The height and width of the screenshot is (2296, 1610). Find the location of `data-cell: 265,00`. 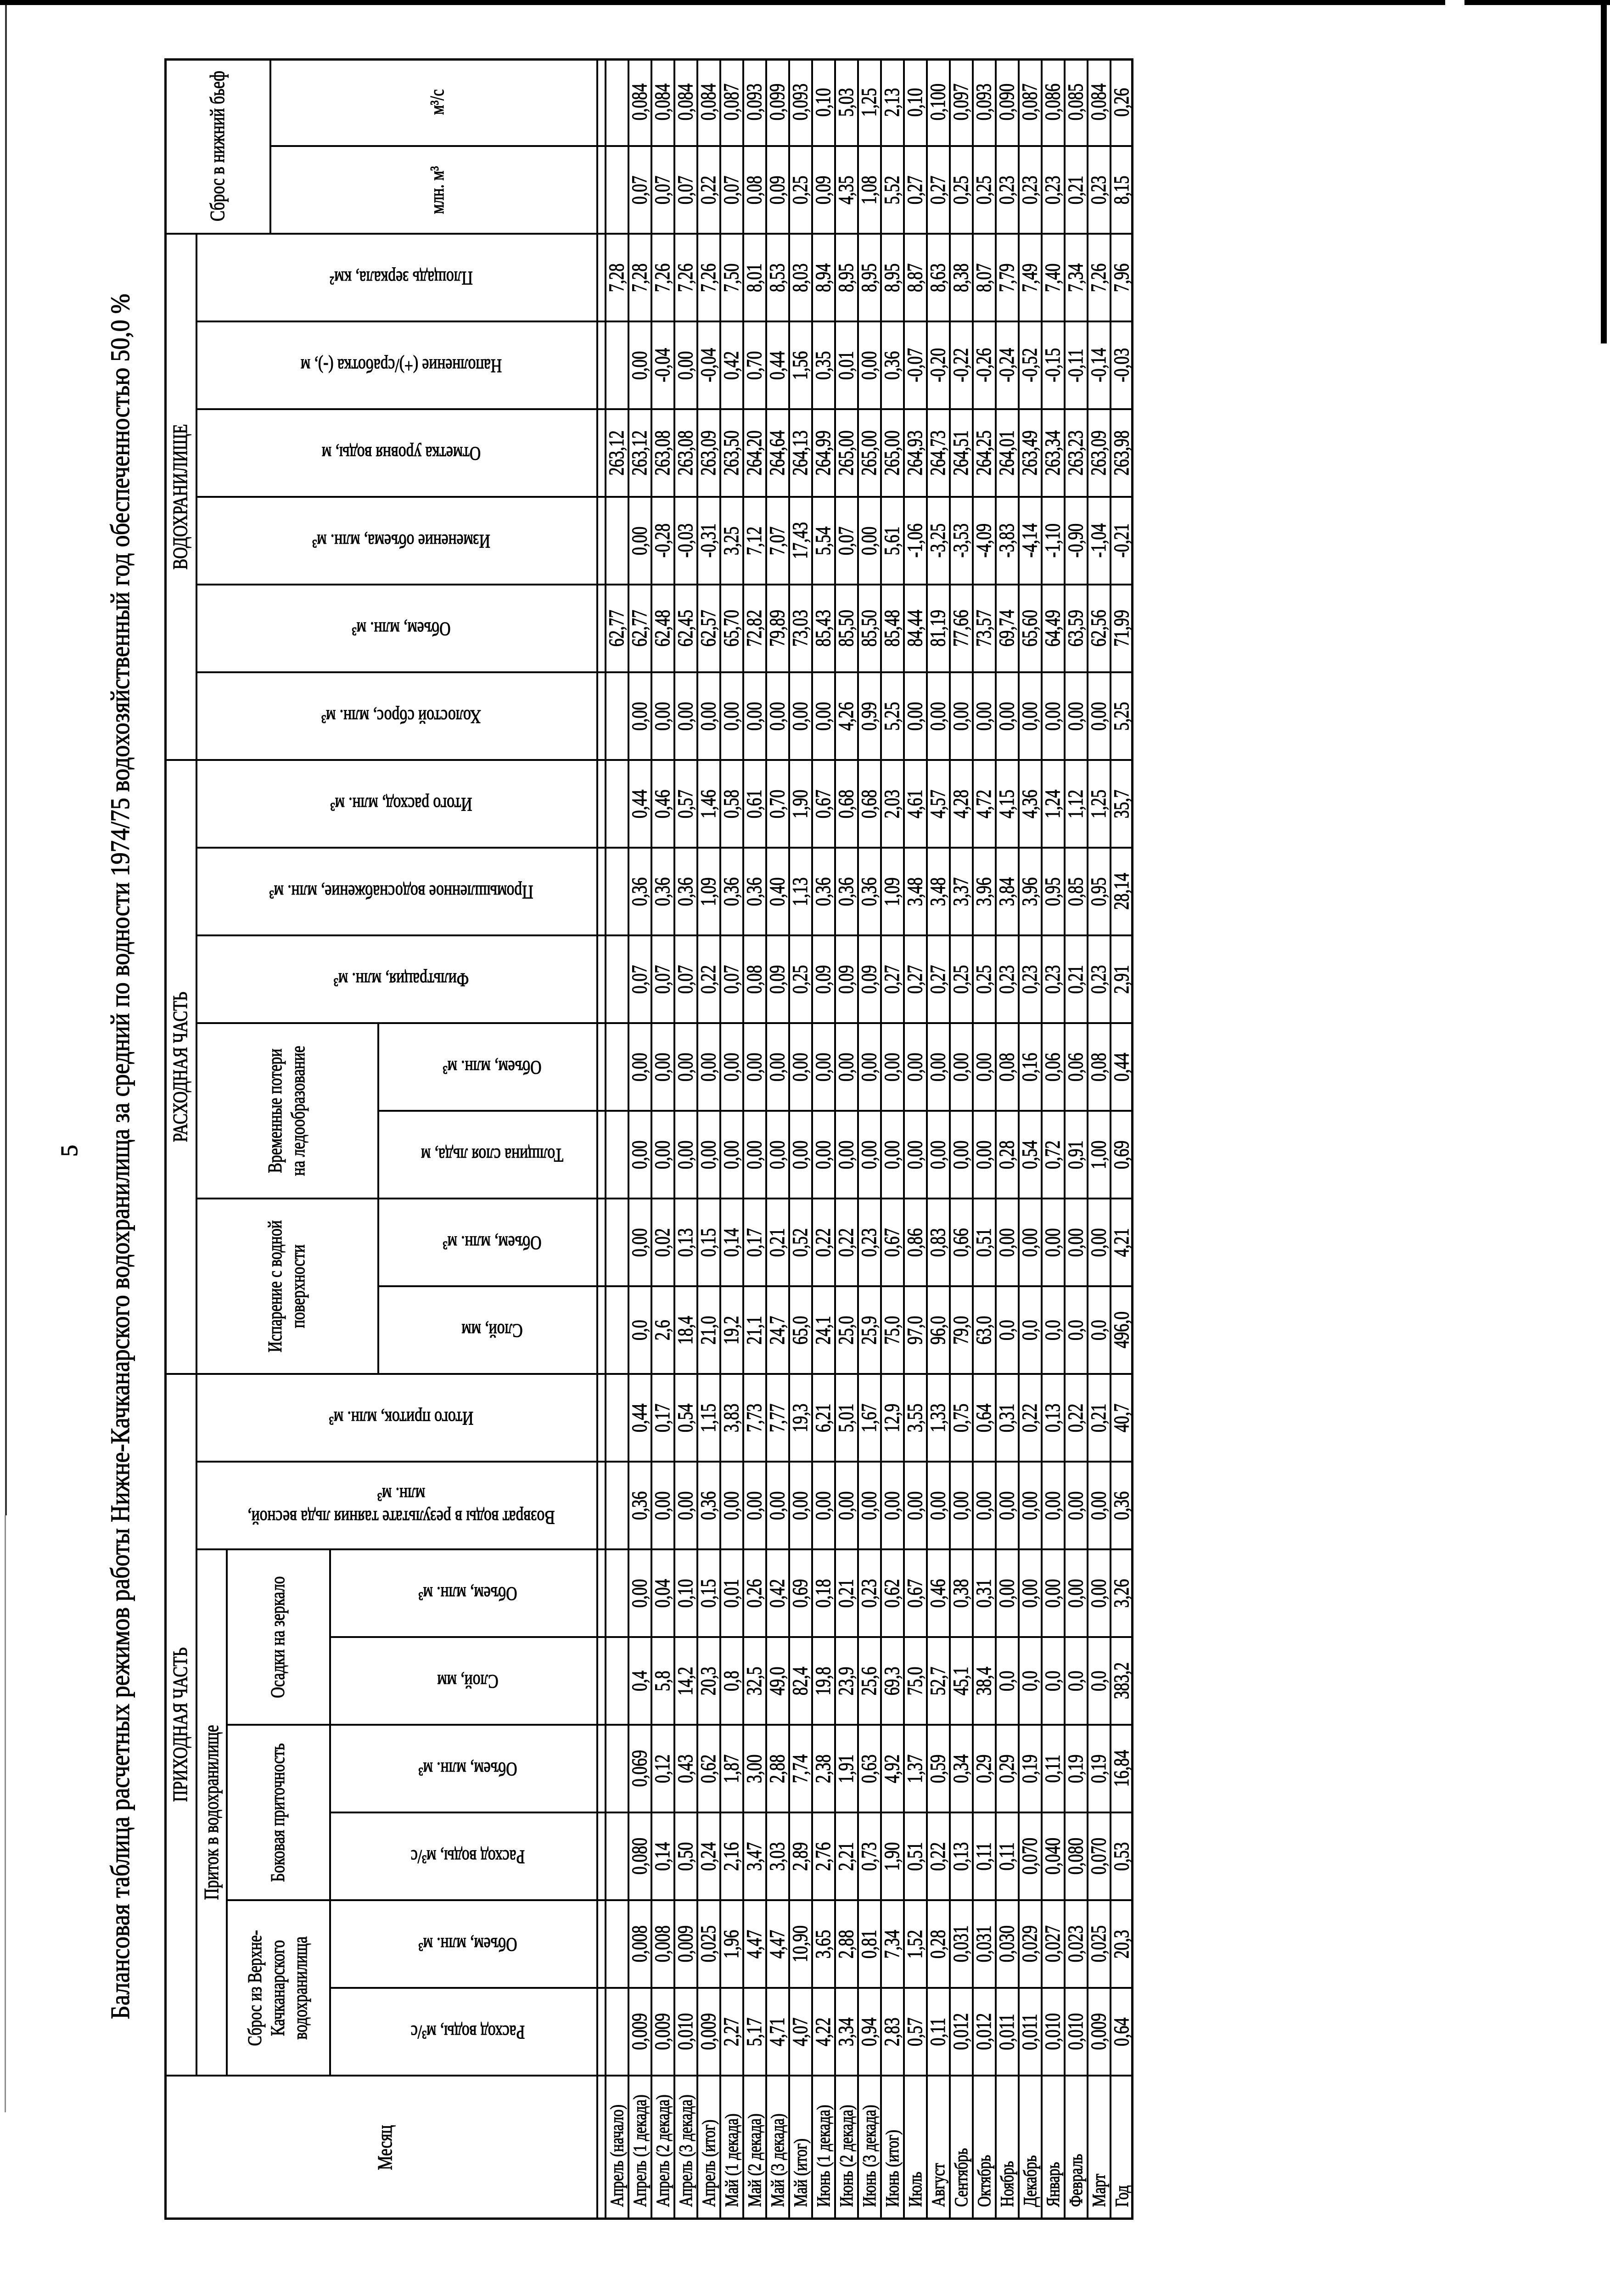

data-cell: 265,00 is located at coordinates (846, 453).